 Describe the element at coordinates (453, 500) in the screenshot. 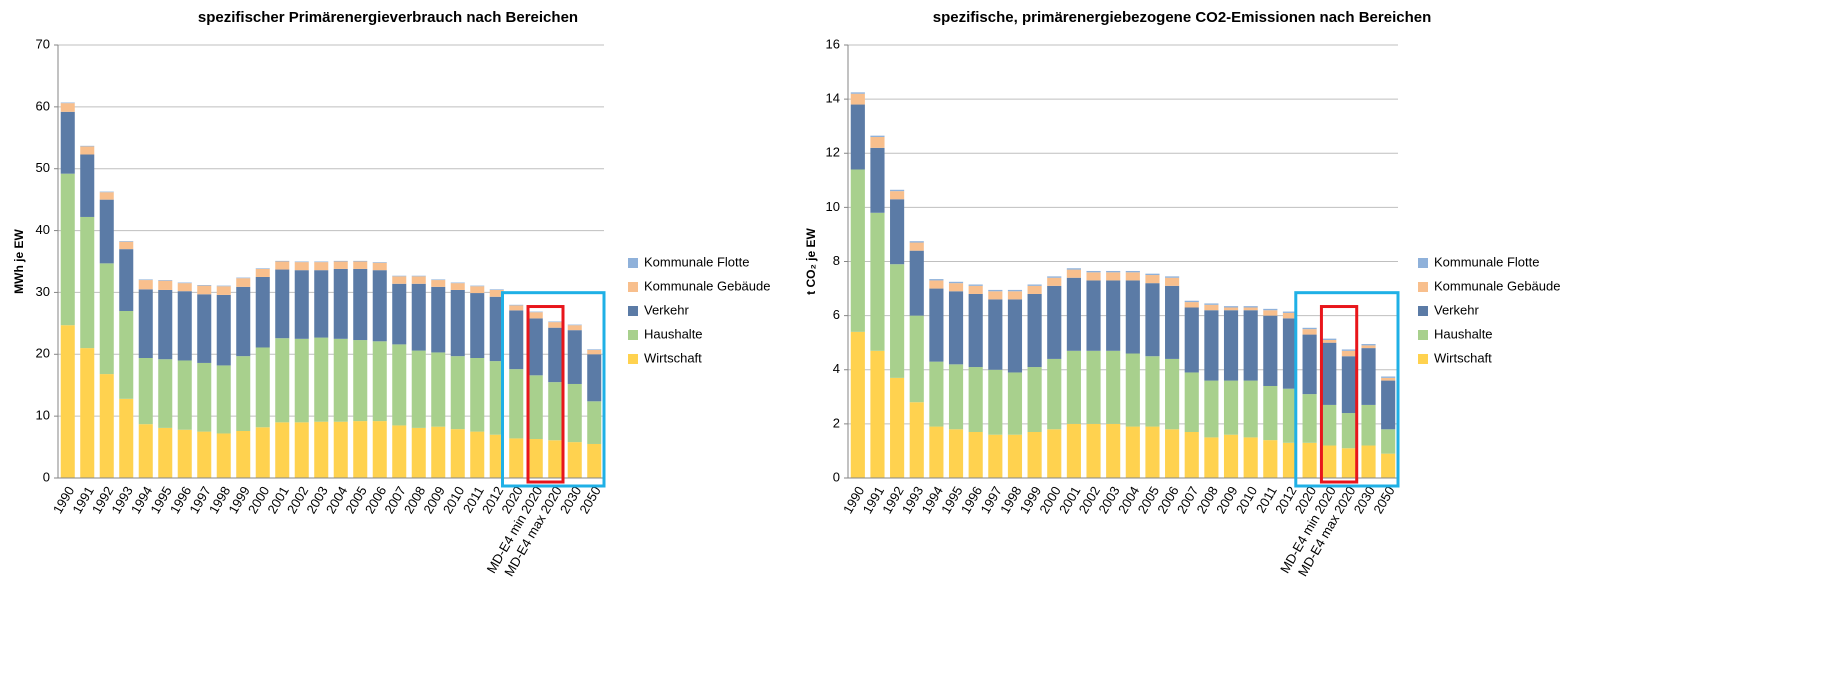

I see `x-tick-label: 2010` at that location.